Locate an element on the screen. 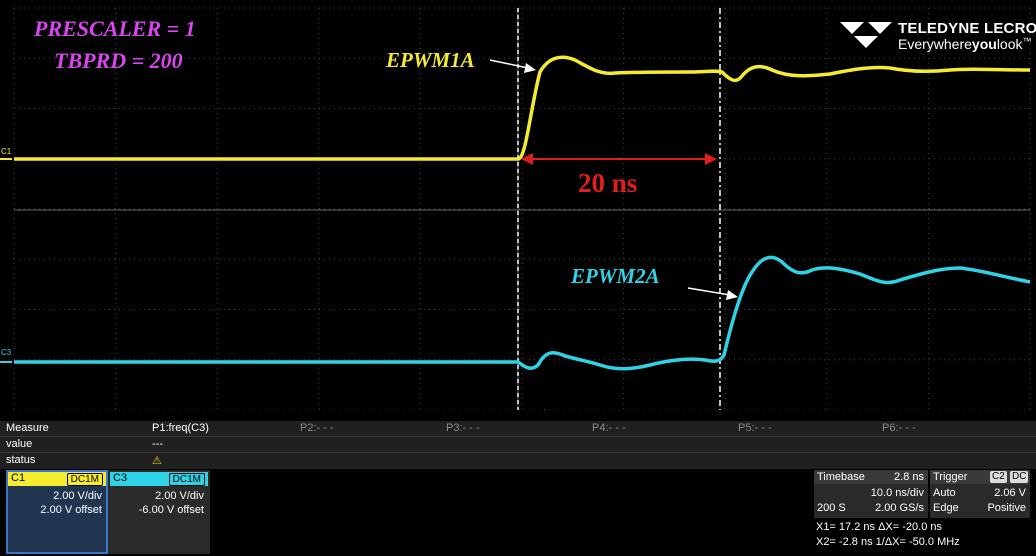 The image size is (1036, 556). channel-1-descriptor: C1 DC1M 2.00 V/div 2.00 V offset is located at coordinates (57, 512).